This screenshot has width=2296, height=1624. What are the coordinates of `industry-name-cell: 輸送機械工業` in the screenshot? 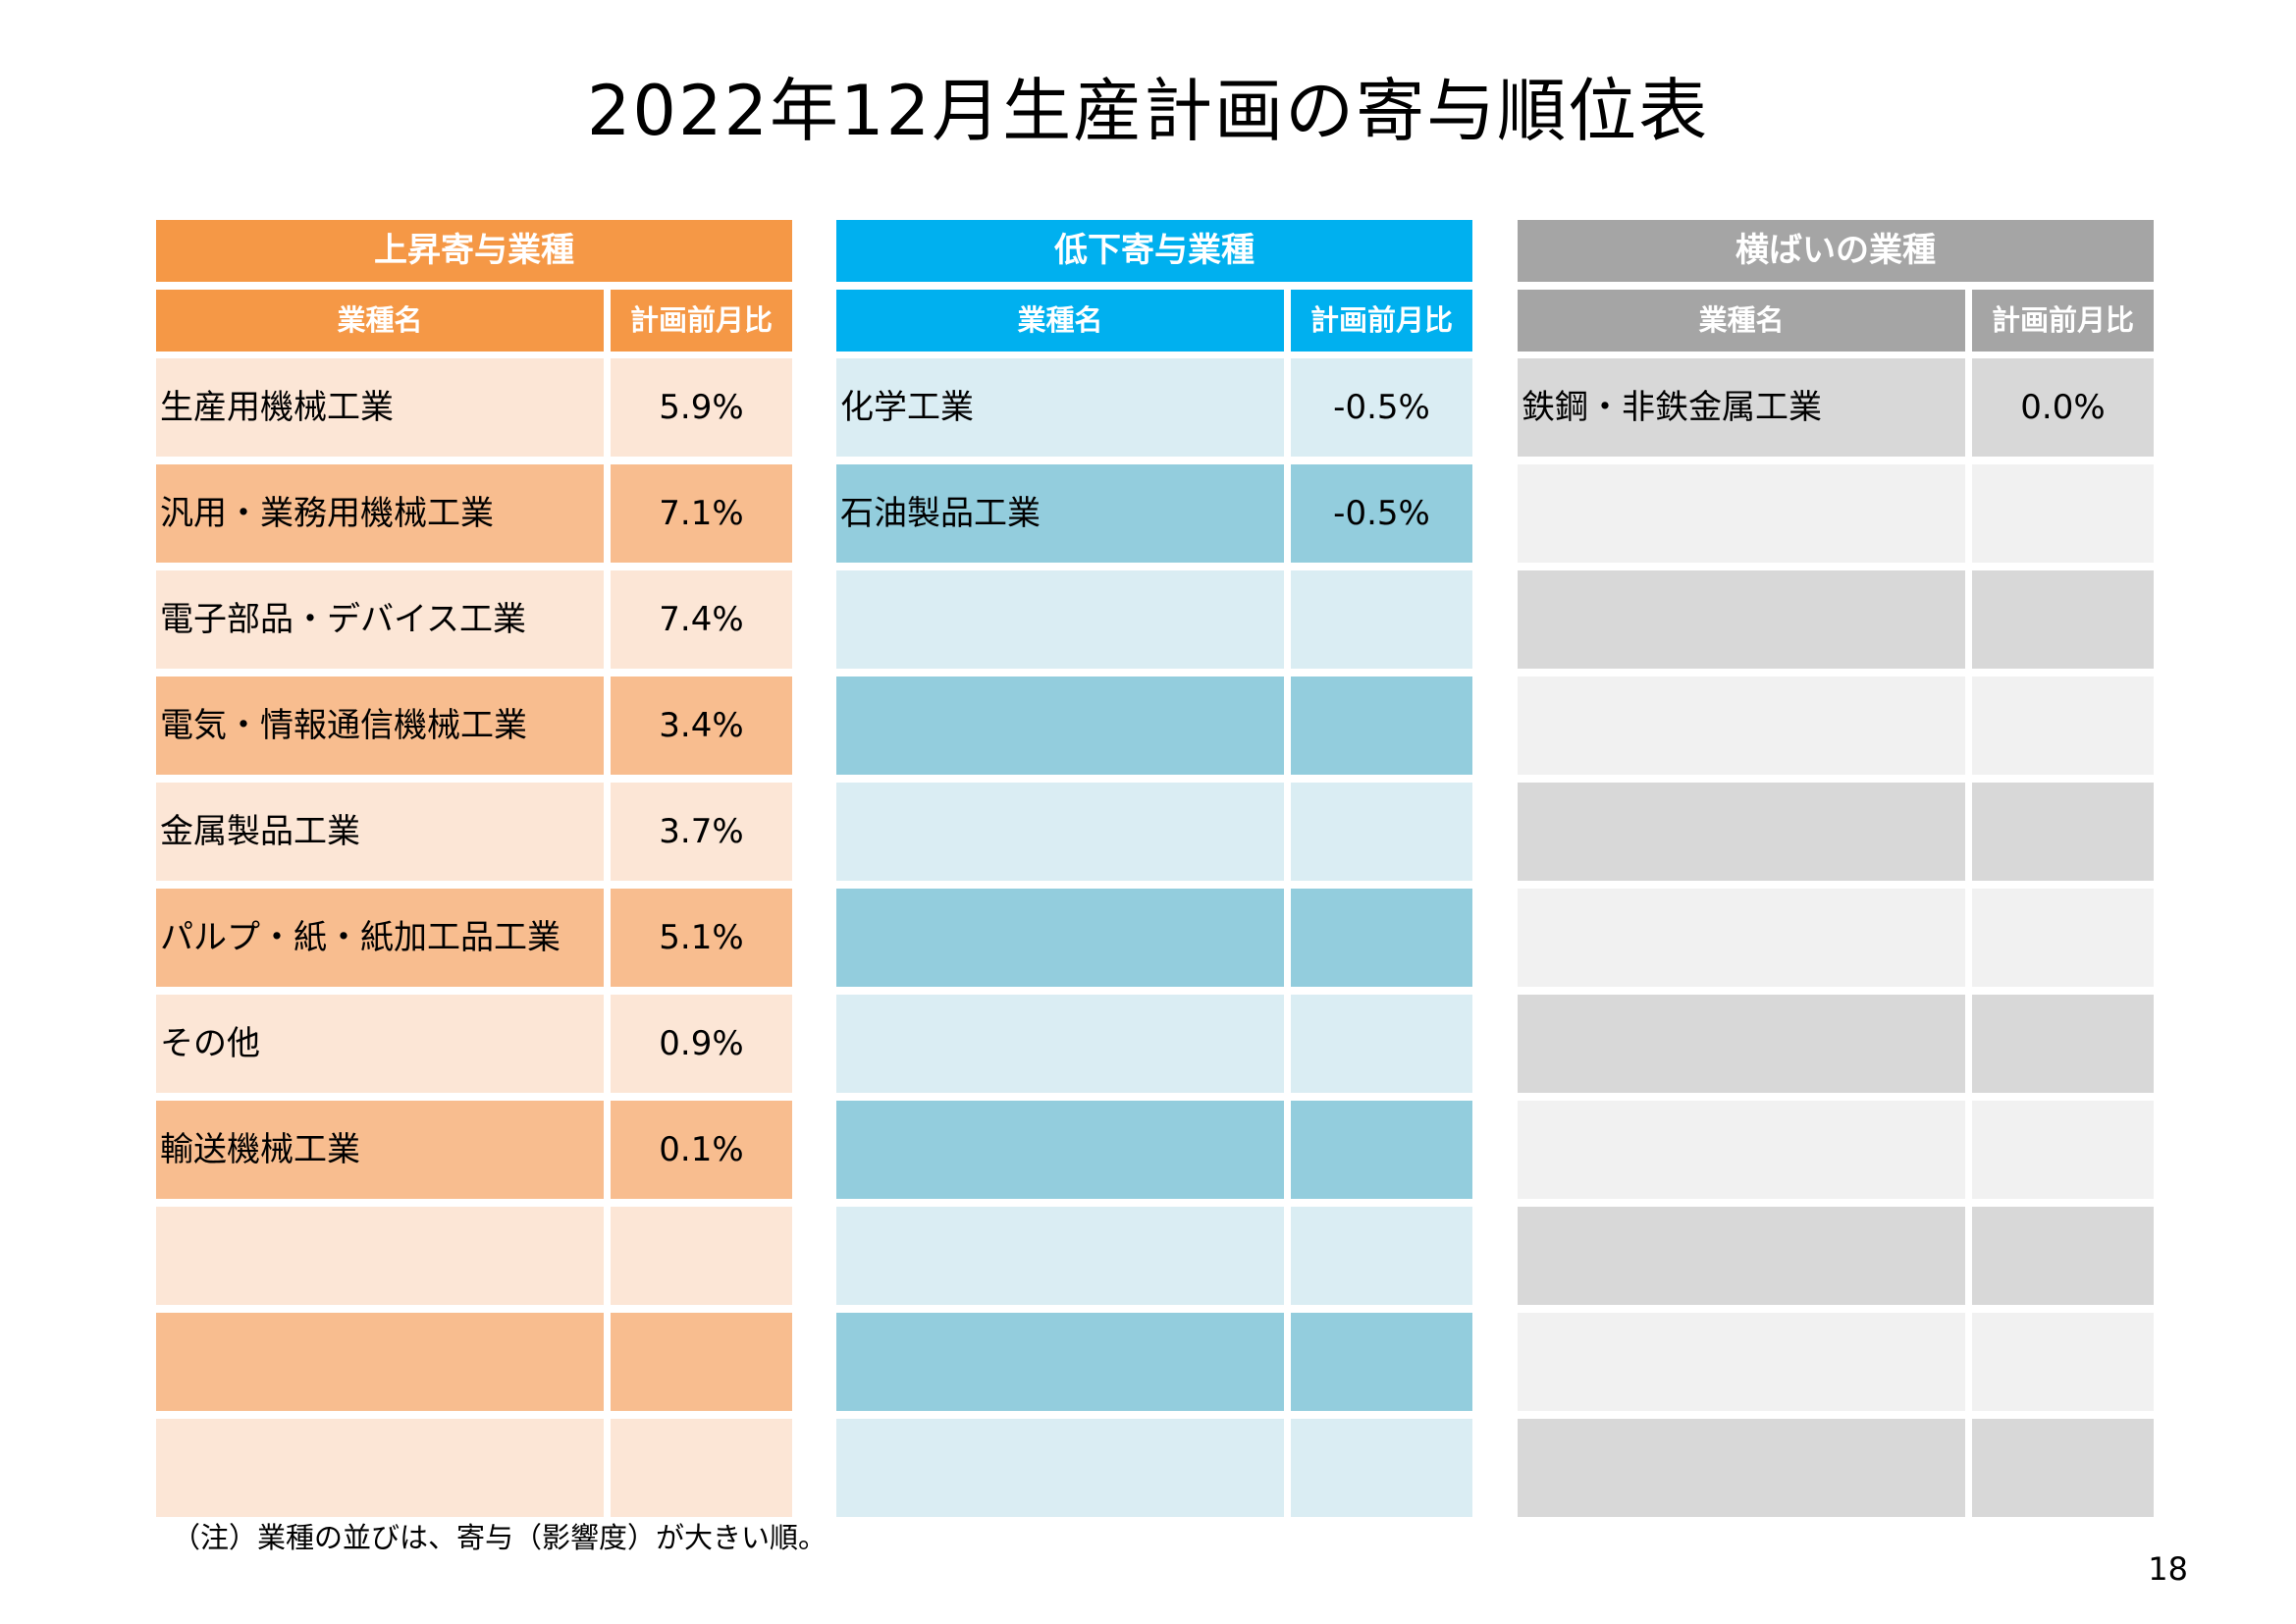 It's located at (380, 1150).